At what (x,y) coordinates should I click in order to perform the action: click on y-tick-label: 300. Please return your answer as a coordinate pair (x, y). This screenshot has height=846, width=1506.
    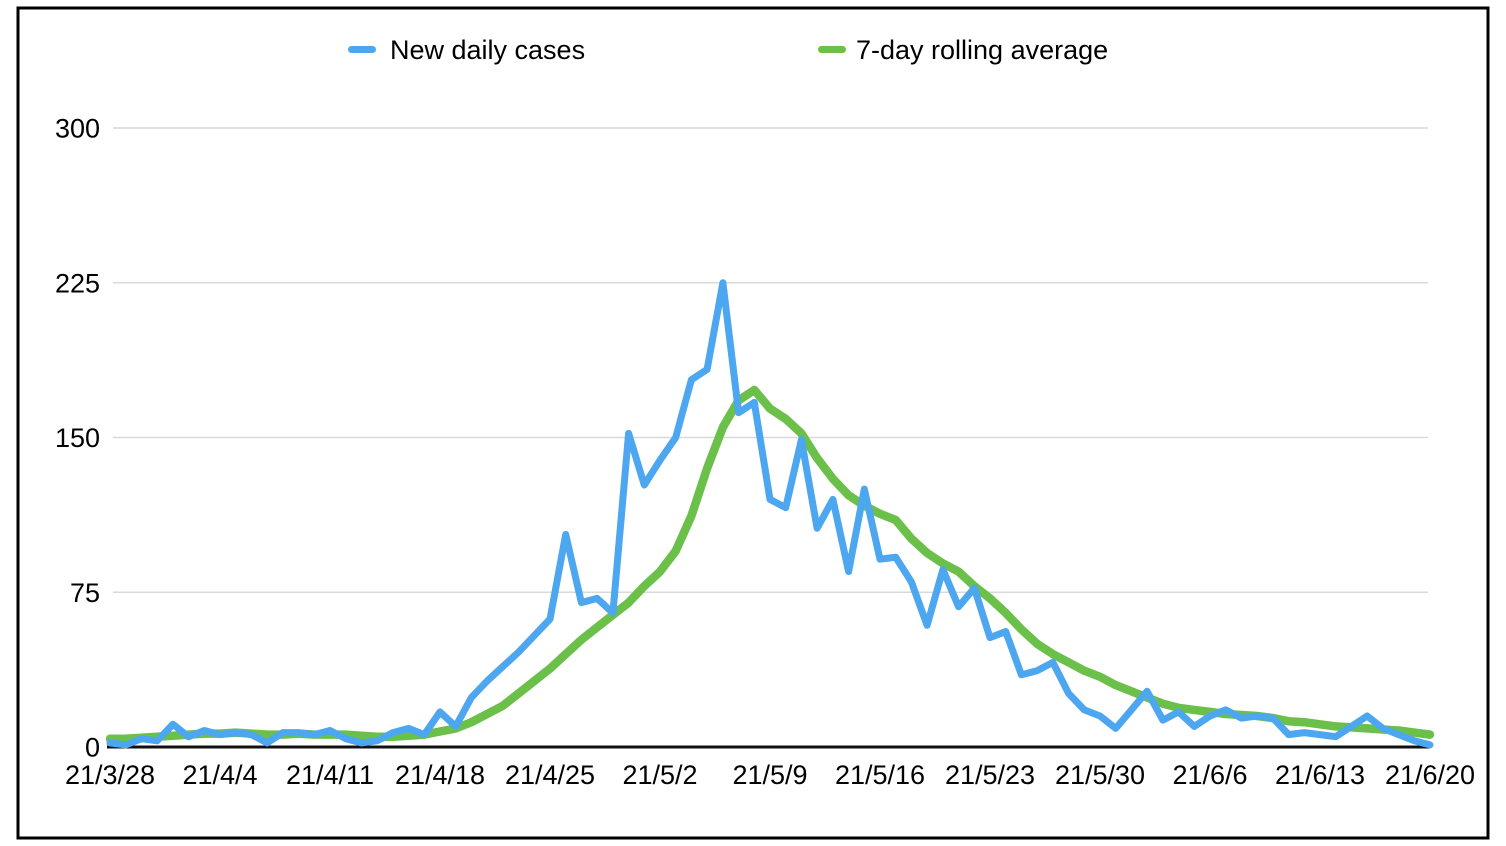
    Looking at the image, I should click on (77, 129).